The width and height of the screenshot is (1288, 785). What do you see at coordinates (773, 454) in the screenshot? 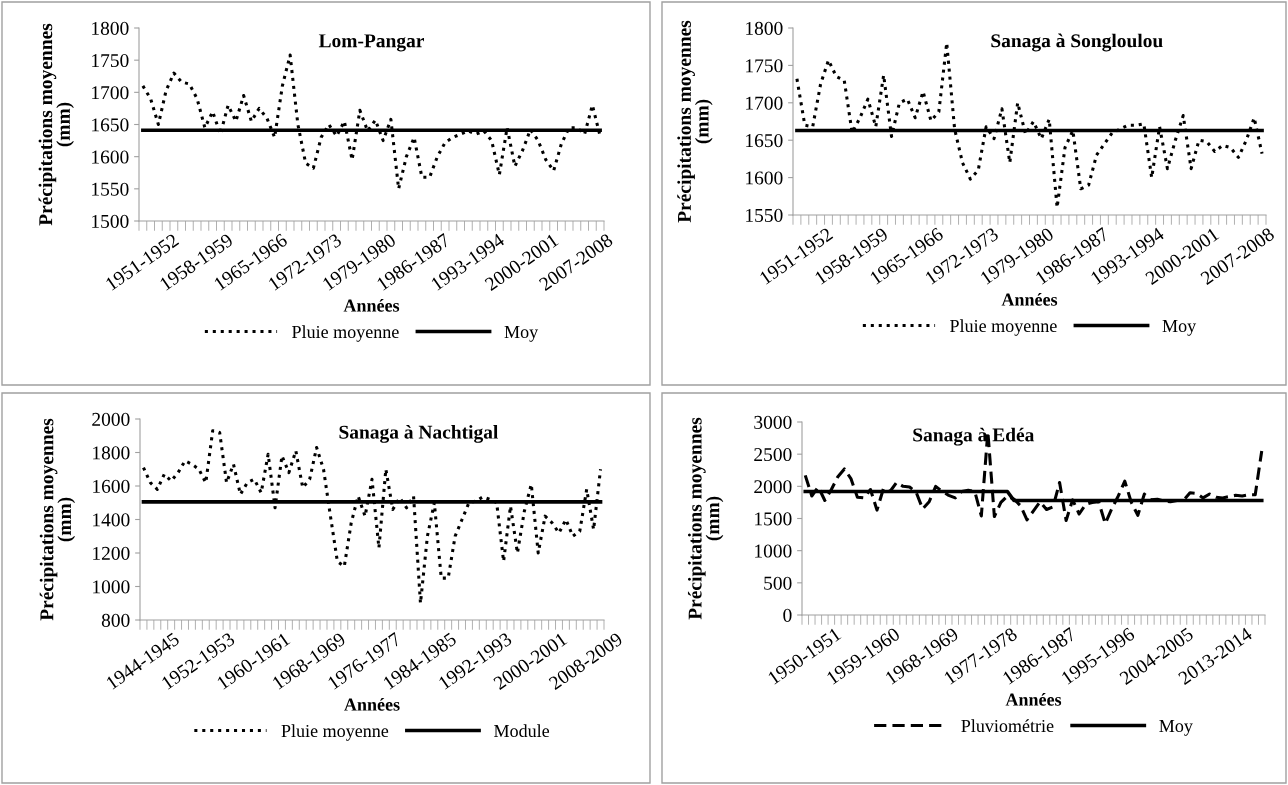
I see `y-tick-label: 2500` at bounding box center [773, 454].